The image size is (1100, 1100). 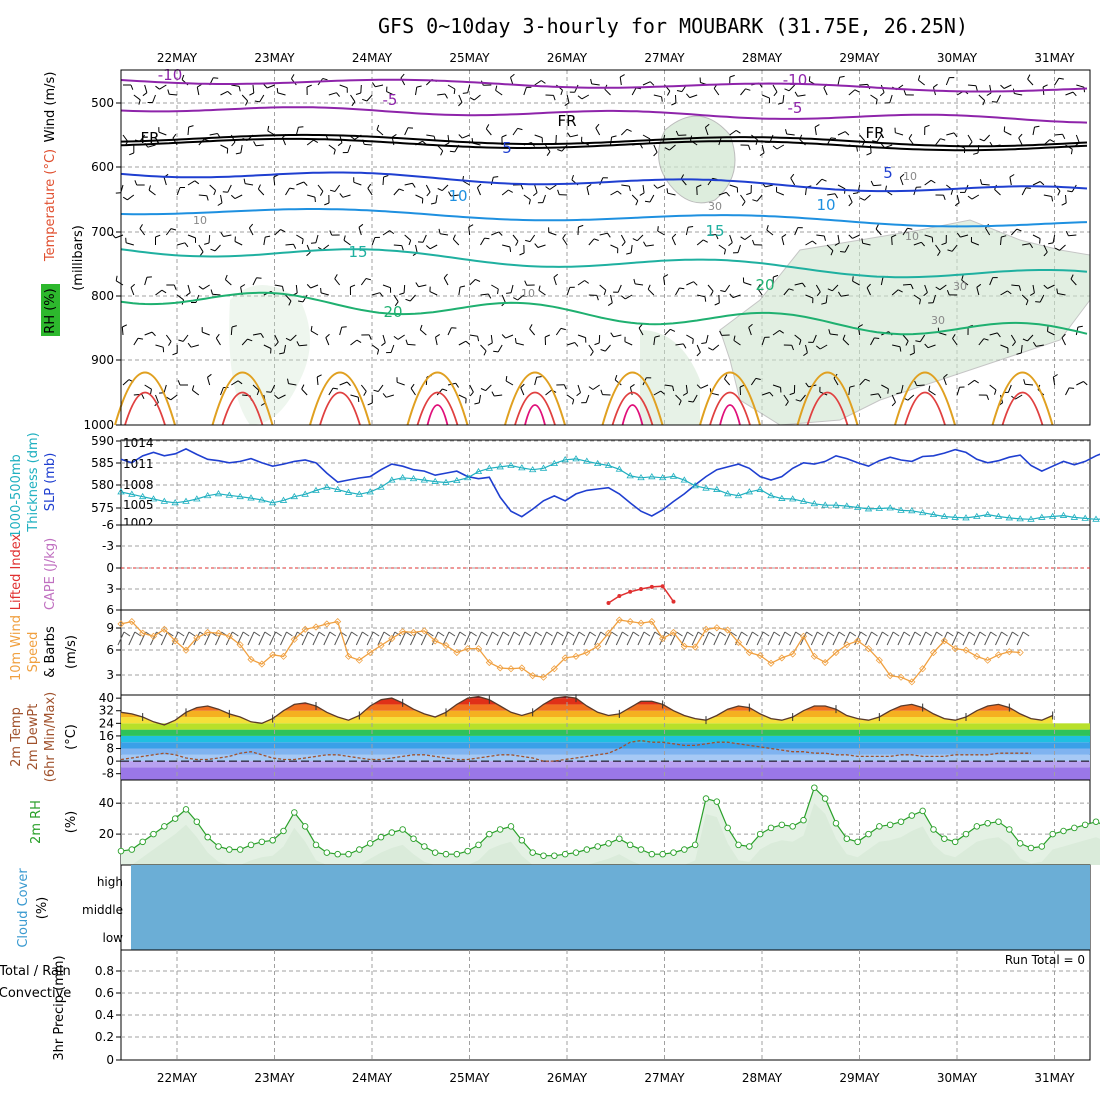 I want to click on cape-series, so click(x=641, y=594).